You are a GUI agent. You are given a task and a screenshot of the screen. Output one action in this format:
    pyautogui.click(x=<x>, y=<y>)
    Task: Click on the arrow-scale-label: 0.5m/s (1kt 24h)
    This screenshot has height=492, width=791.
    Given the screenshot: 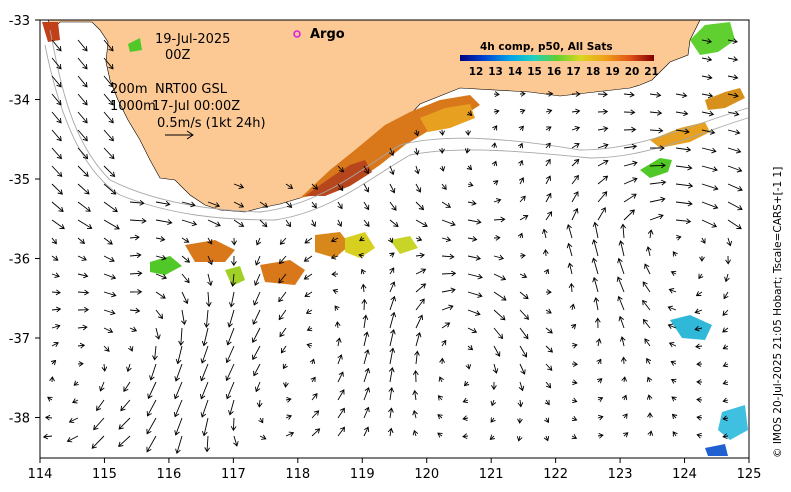 What is the action you would take?
    pyautogui.click(x=211, y=123)
    